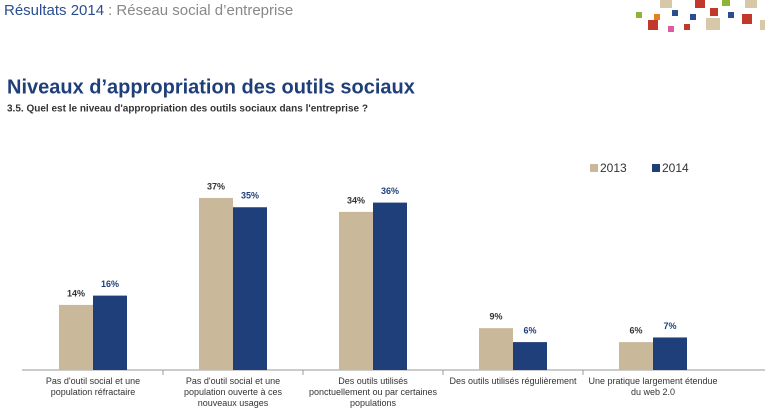  Describe the element at coordinates (110, 284) in the screenshot. I see `value-label: 16%` at that location.